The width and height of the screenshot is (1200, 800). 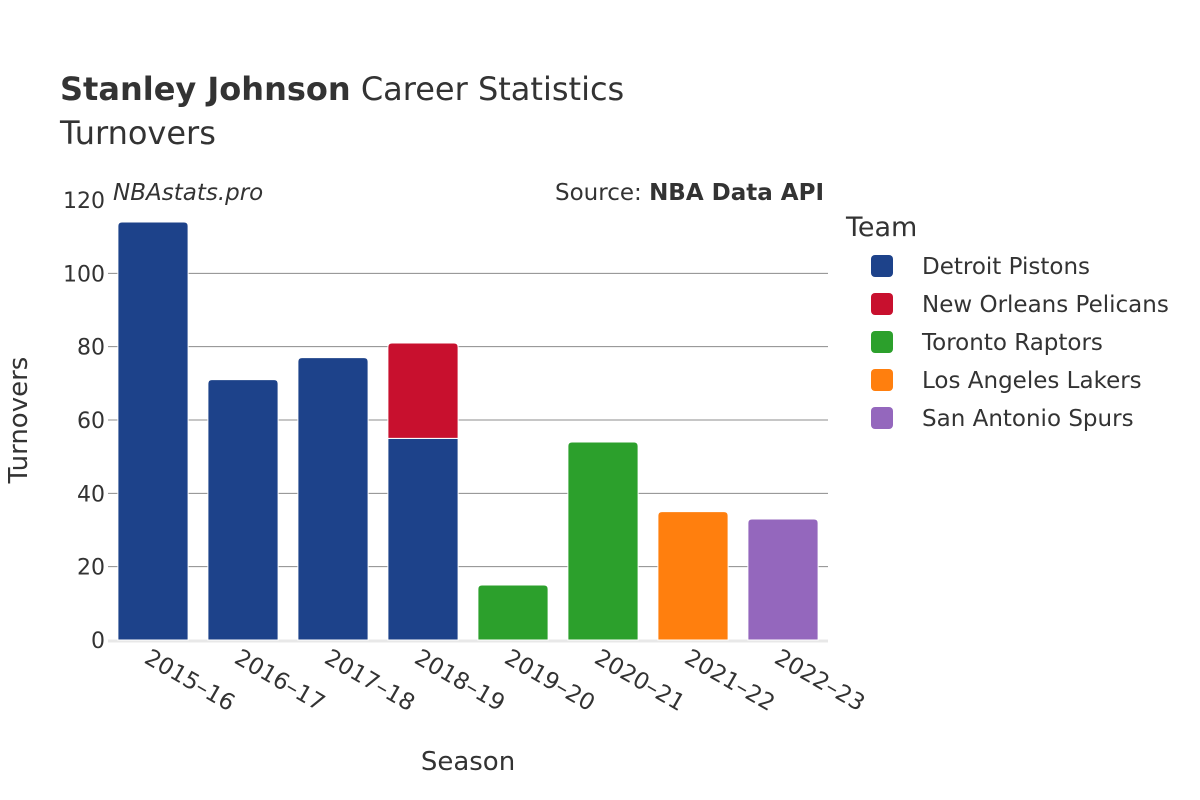 I want to click on watermark: NBAstats.pro, so click(x=188, y=193).